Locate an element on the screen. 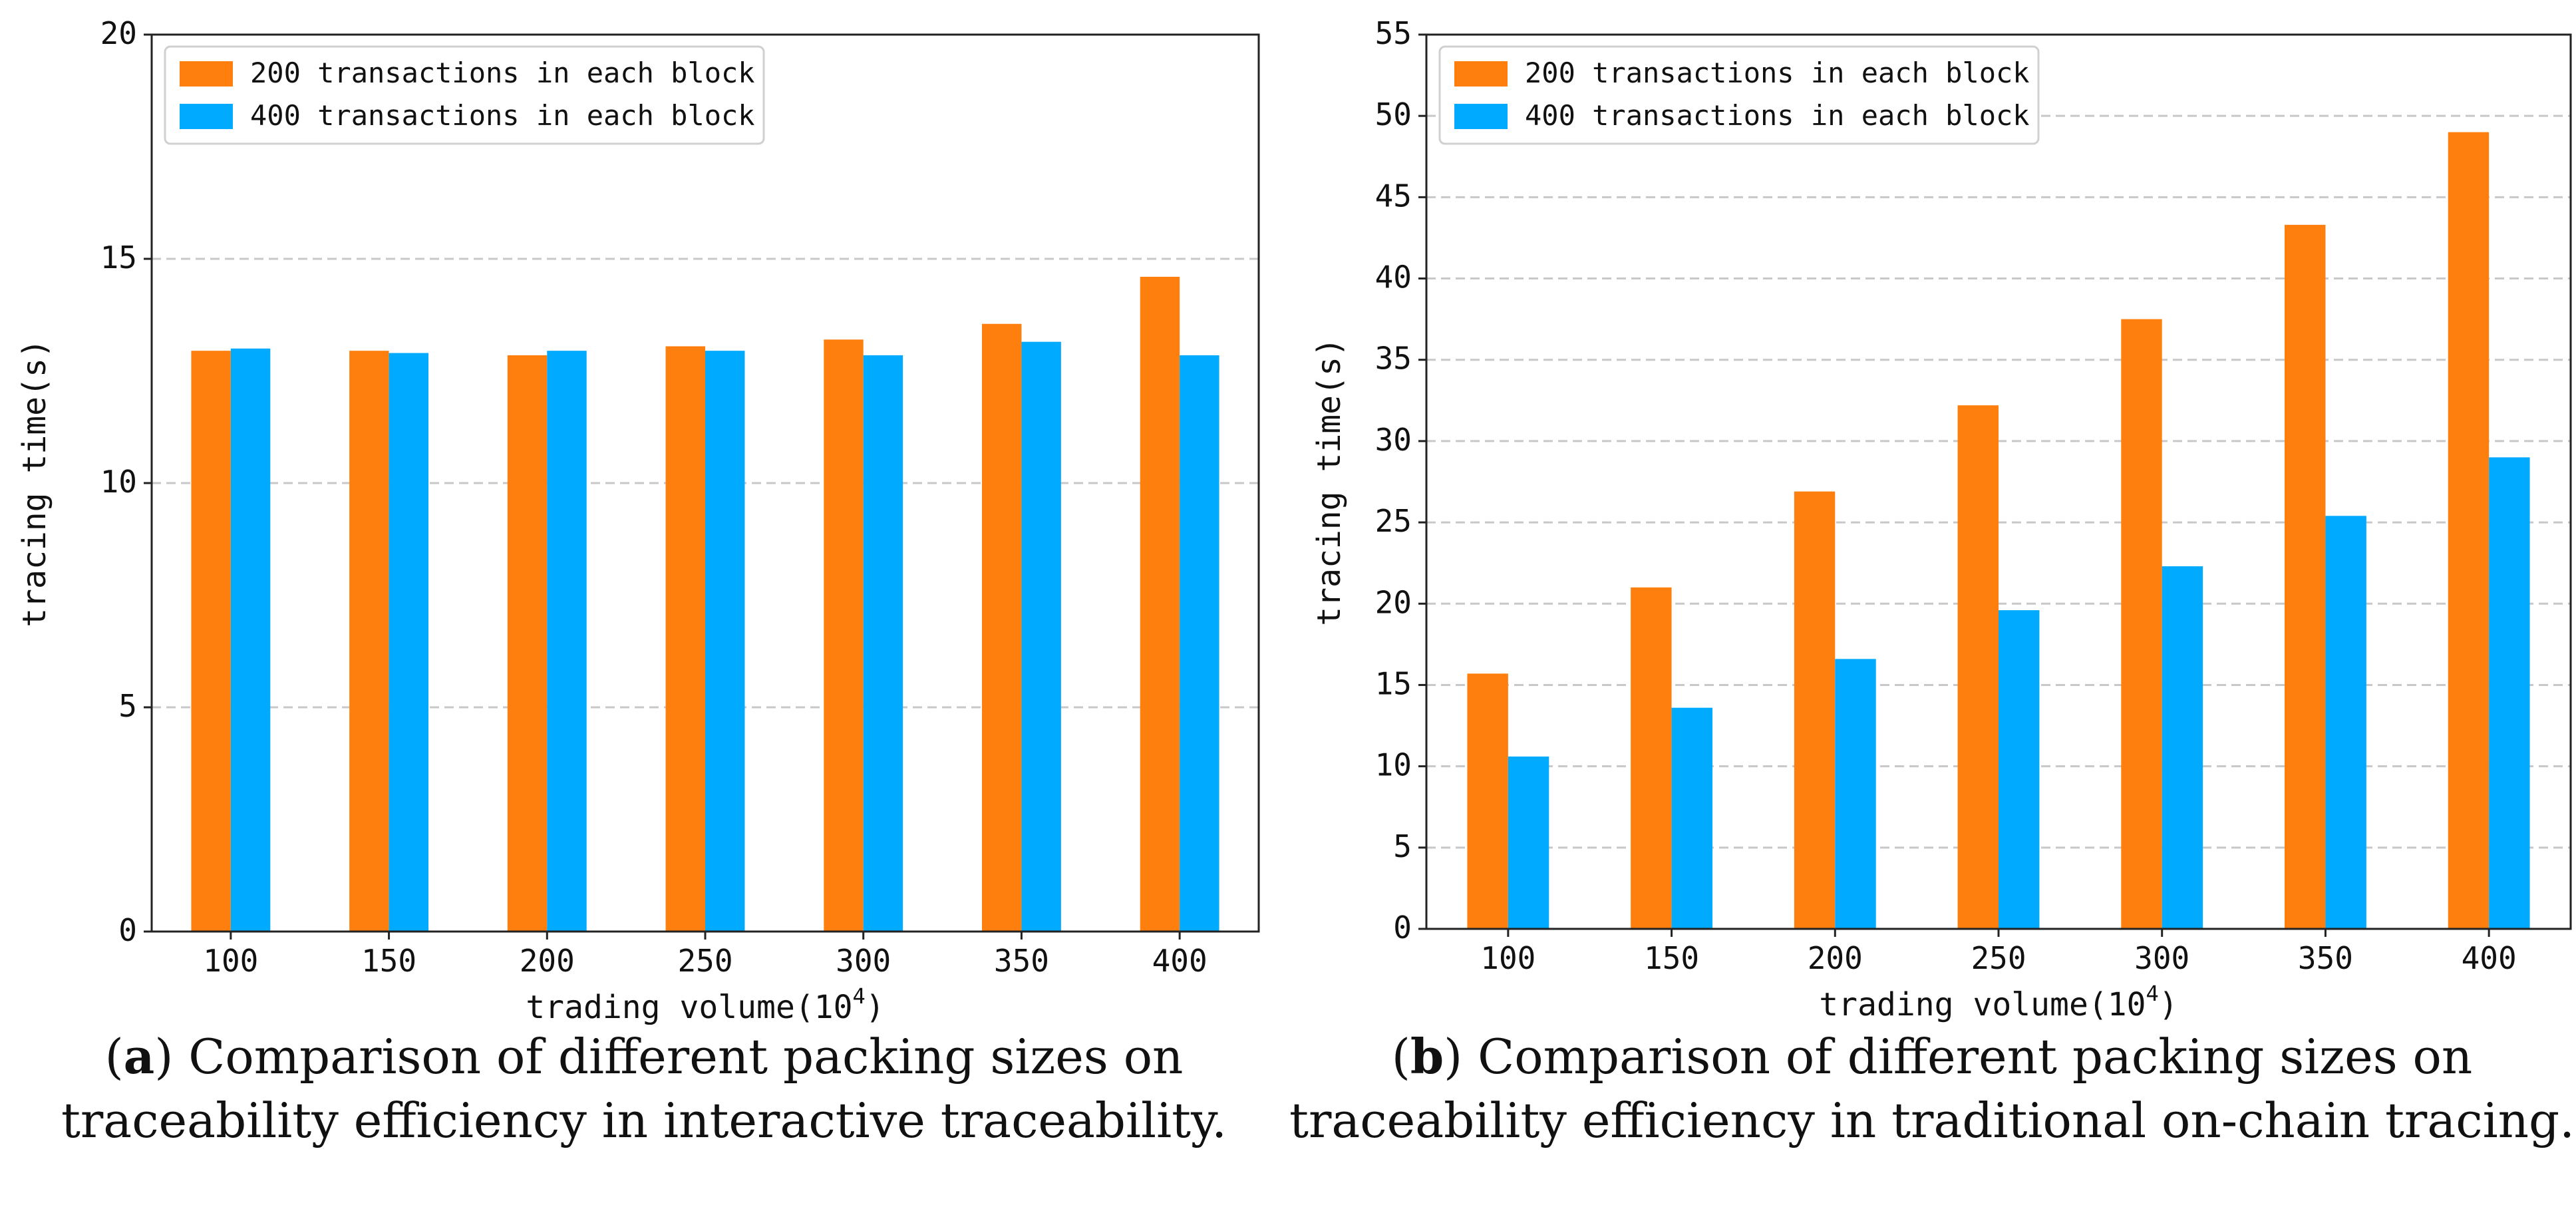 This screenshot has height=1209, width=2576. caption-a-label: a is located at coordinates (139, 1056).